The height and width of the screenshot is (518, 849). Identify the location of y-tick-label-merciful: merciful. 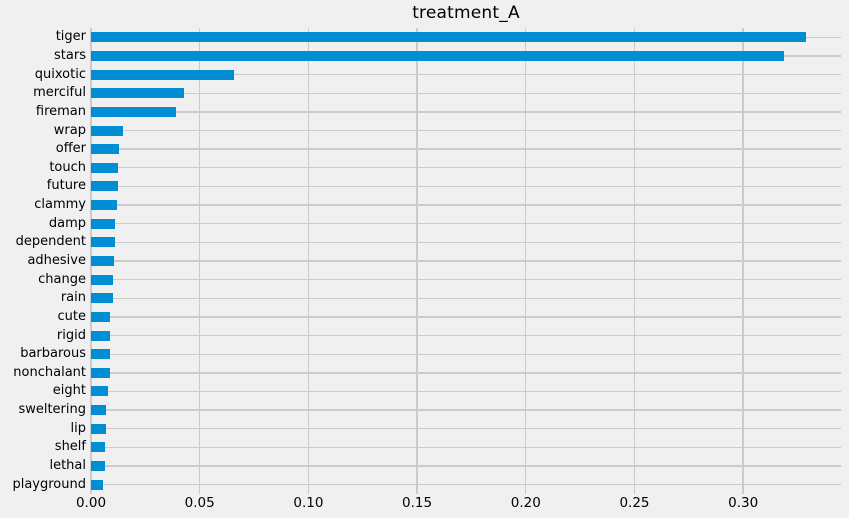
(59, 93).